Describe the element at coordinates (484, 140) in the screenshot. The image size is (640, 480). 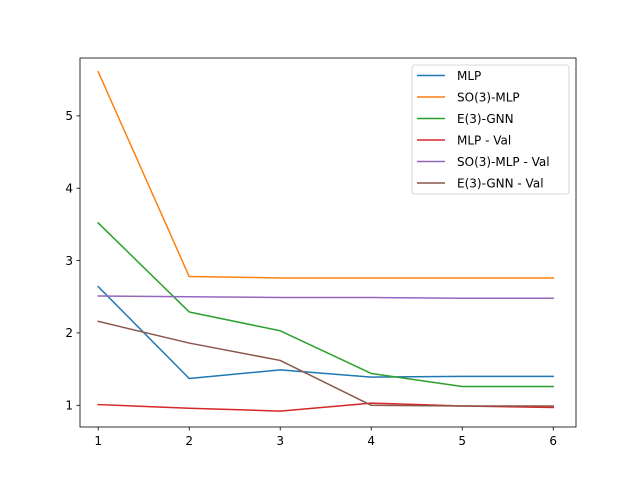
I see `legend-label-3: MLP - Val` at that location.